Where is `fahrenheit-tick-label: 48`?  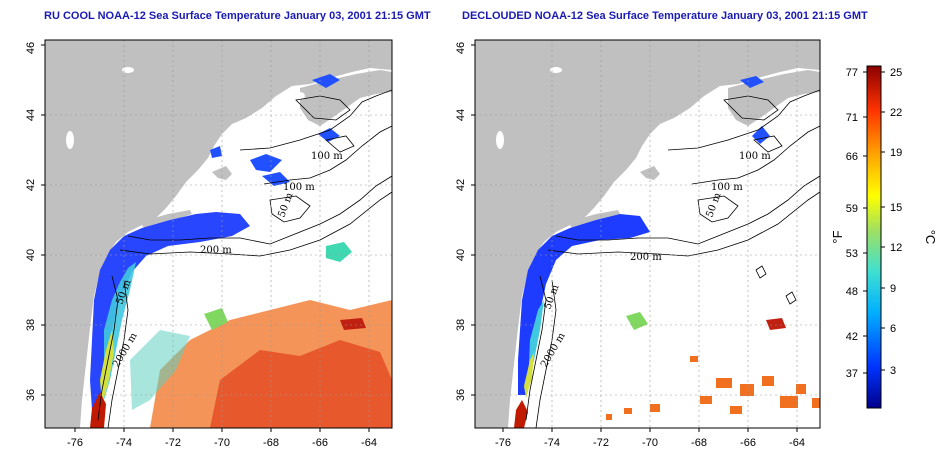
fahrenheit-tick-label: 48 is located at coordinates (852, 292).